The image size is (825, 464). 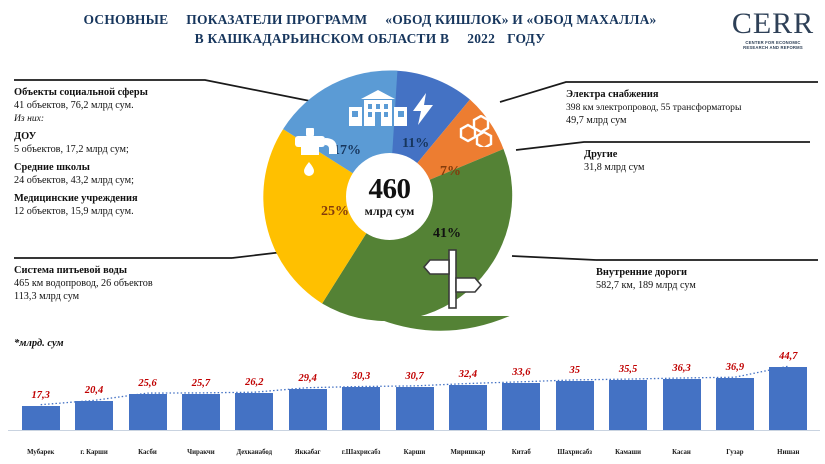 What do you see at coordinates (25, 136) in the screenshot?
I see `callout-social-sub1-title: ДОУ` at bounding box center [25, 136].